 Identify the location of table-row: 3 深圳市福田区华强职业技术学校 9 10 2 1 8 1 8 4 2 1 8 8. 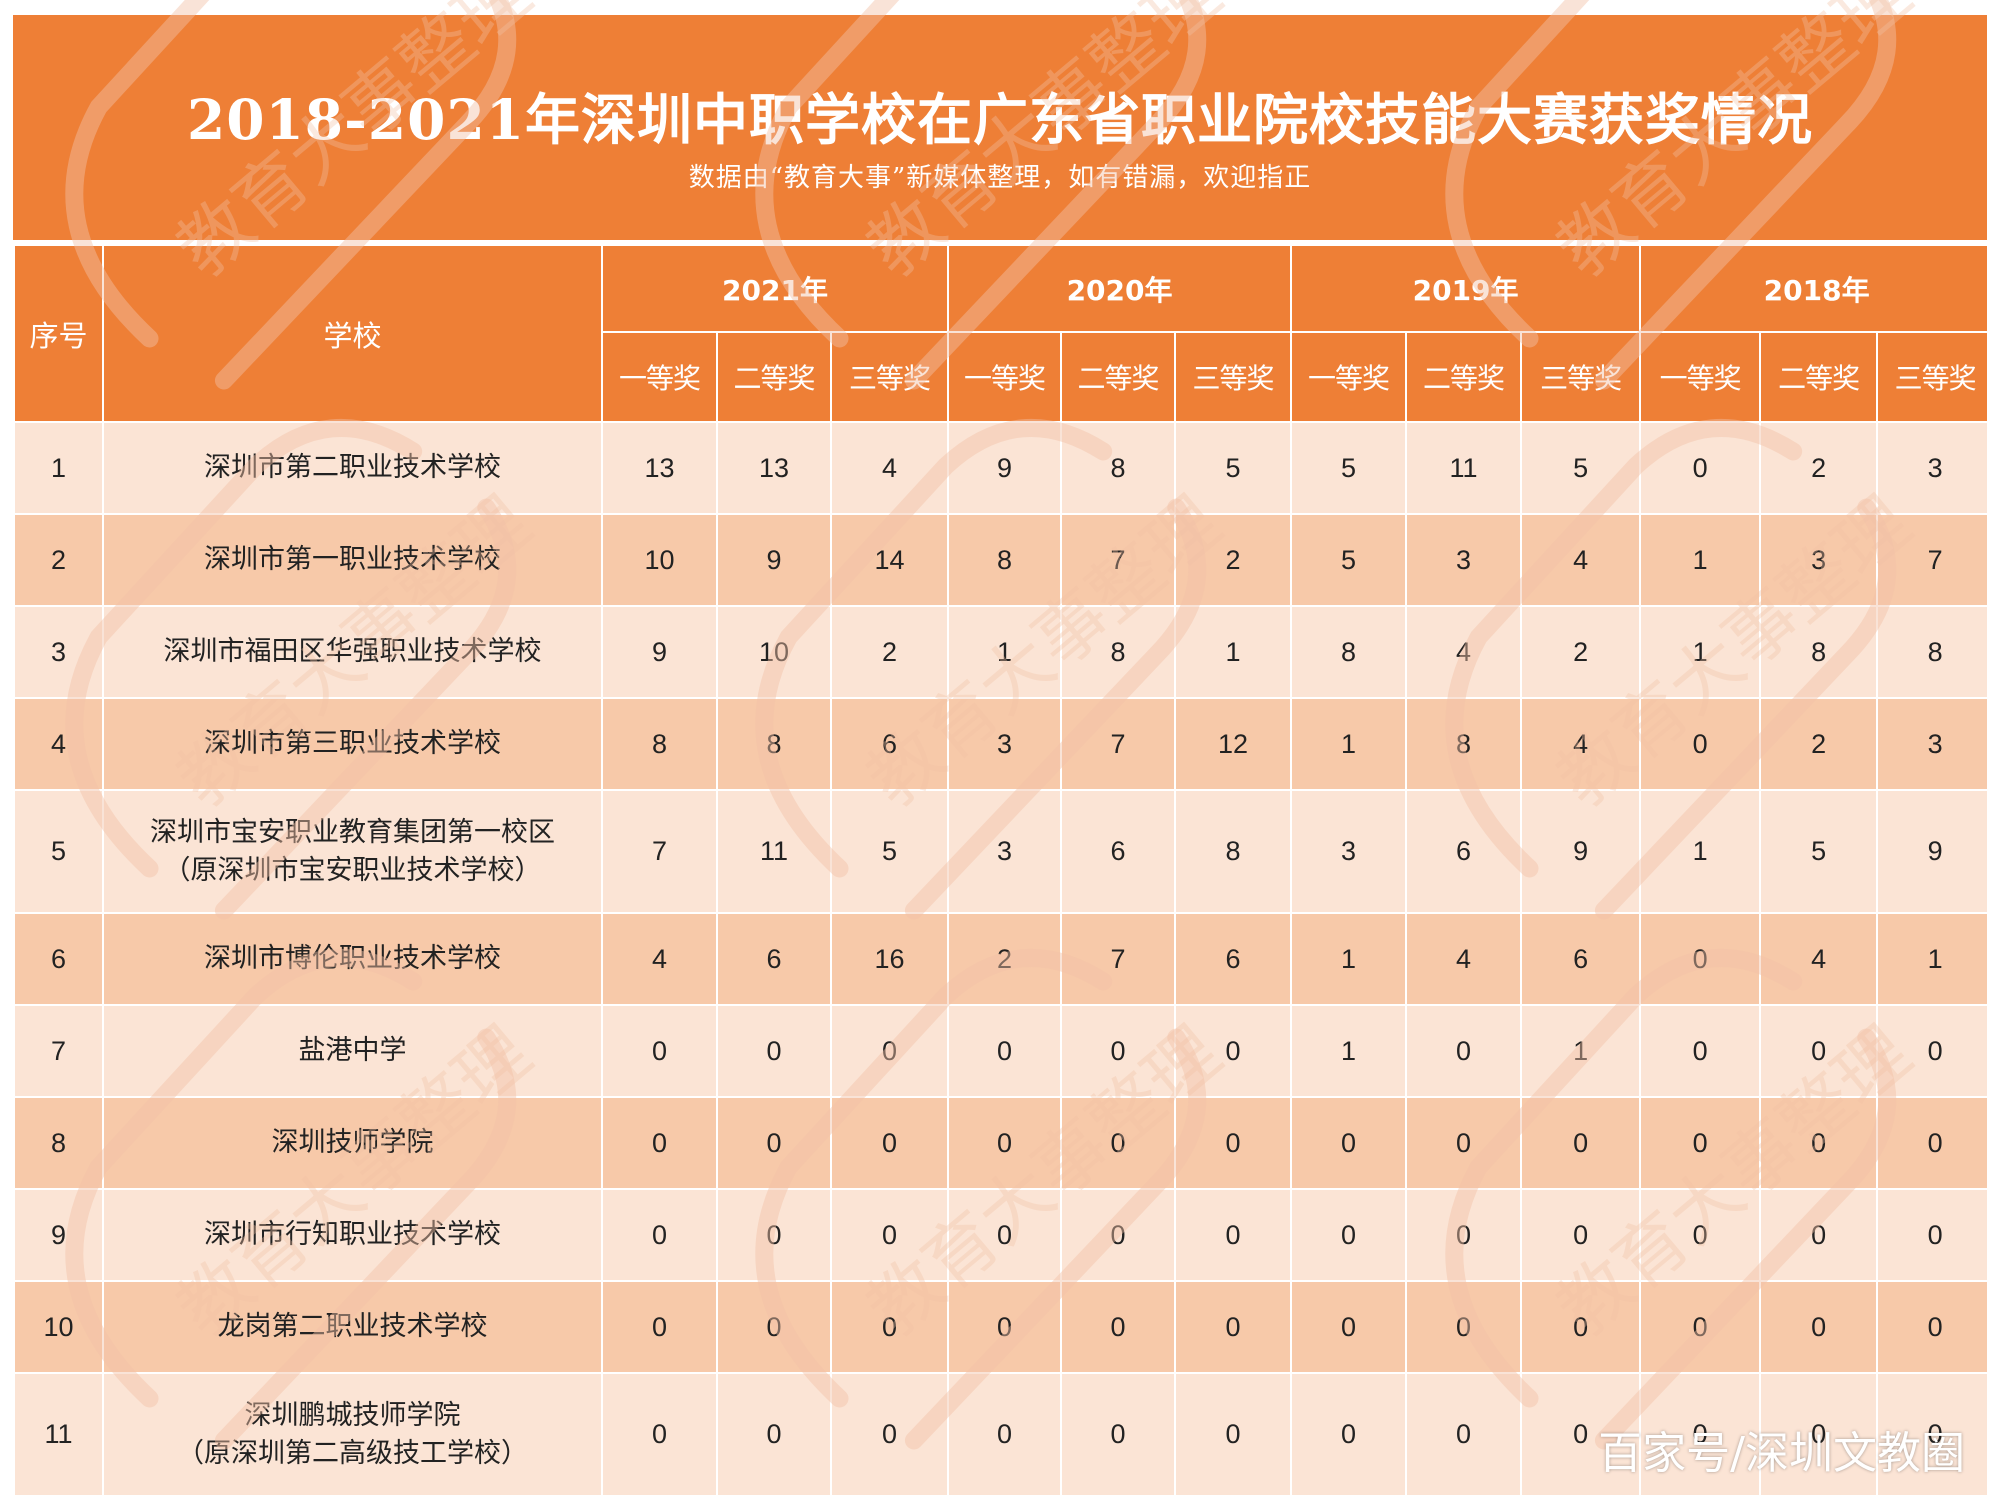
(1000, 652).